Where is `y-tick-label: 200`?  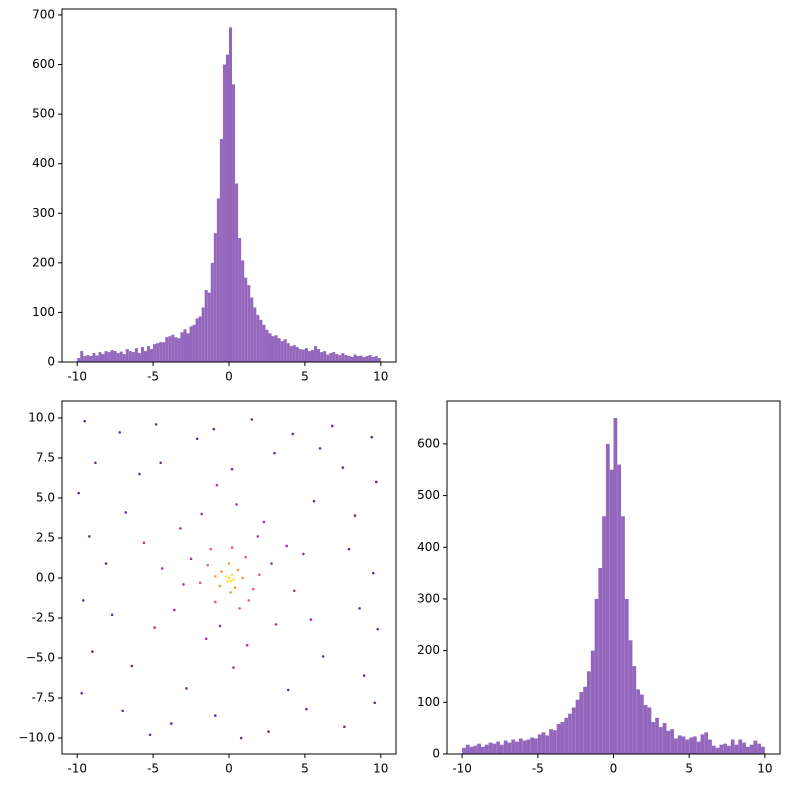 y-tick-label: 200 is located at coordinates (43, 262).